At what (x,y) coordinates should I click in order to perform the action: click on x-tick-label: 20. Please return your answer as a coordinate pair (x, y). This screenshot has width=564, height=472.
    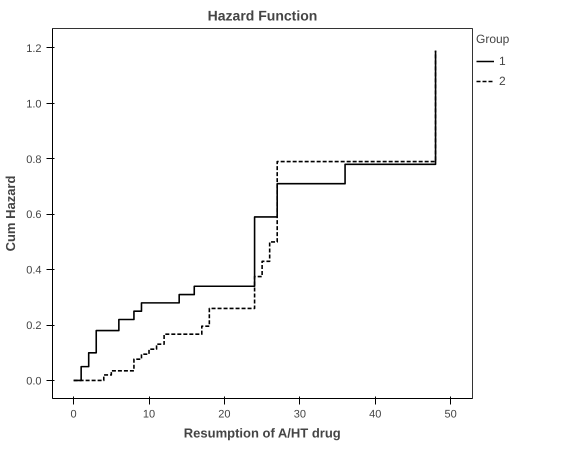
    Looking at the image, I should click on (224, 414).